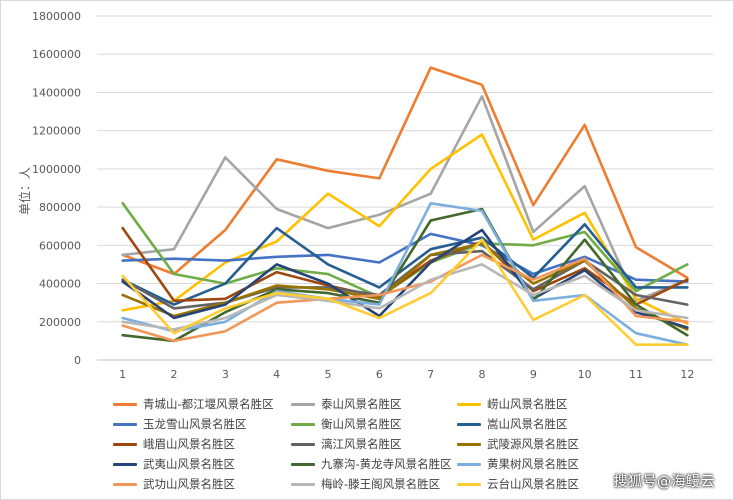 This screenshot has height=500, width=734. What do you see at coordinates (56, 169) in the screenshot?
I see `y-tick-label: 1000000` at bounding box center [56, 169].